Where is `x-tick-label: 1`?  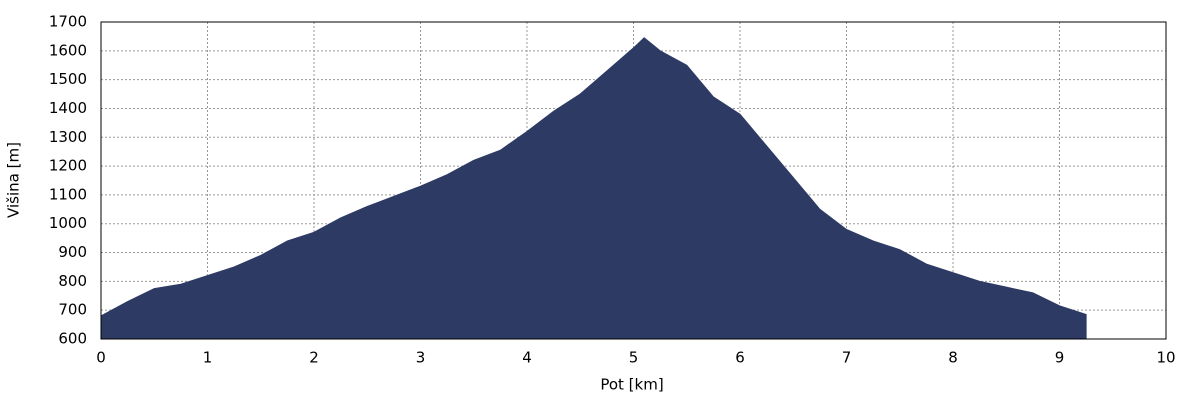
x-tick-label: 1 is located at coordinates (208, 358).